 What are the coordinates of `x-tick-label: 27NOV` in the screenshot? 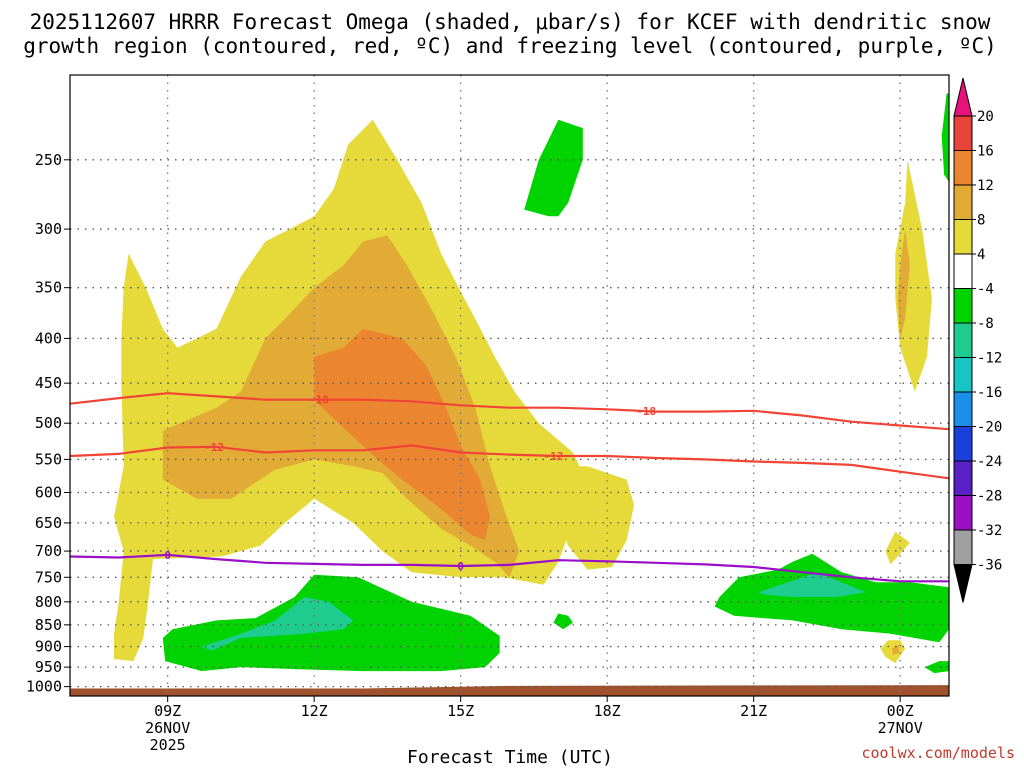 It's located at (900, 728).